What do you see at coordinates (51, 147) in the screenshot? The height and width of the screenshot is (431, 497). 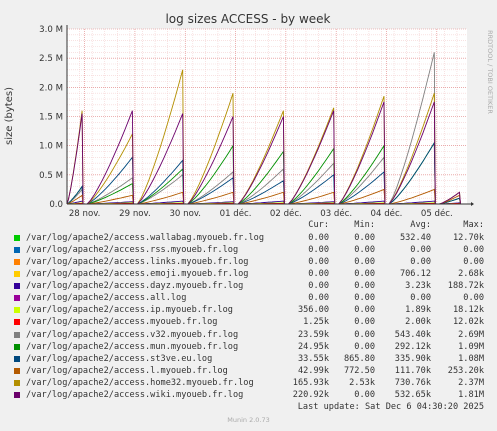 I see `y-tick-label: 1.0 M` at bounding box center [51, 147].